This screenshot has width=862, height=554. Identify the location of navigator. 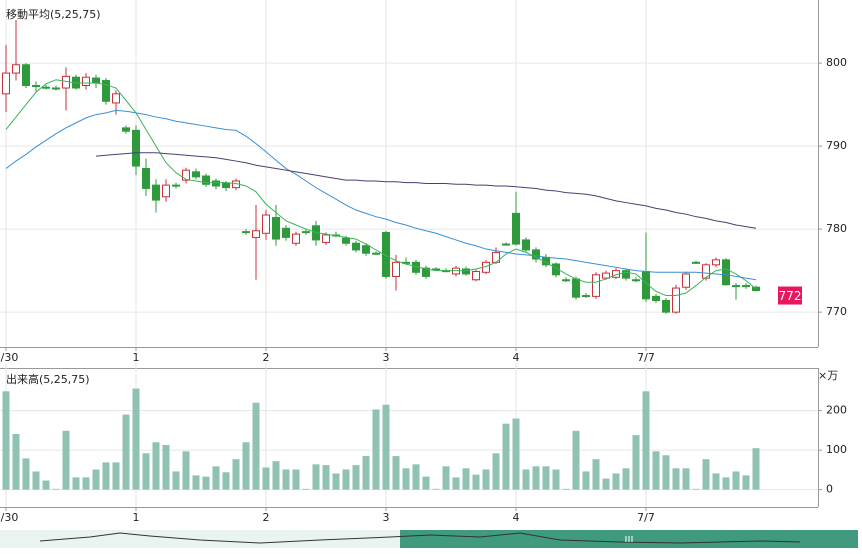
(429, 539).